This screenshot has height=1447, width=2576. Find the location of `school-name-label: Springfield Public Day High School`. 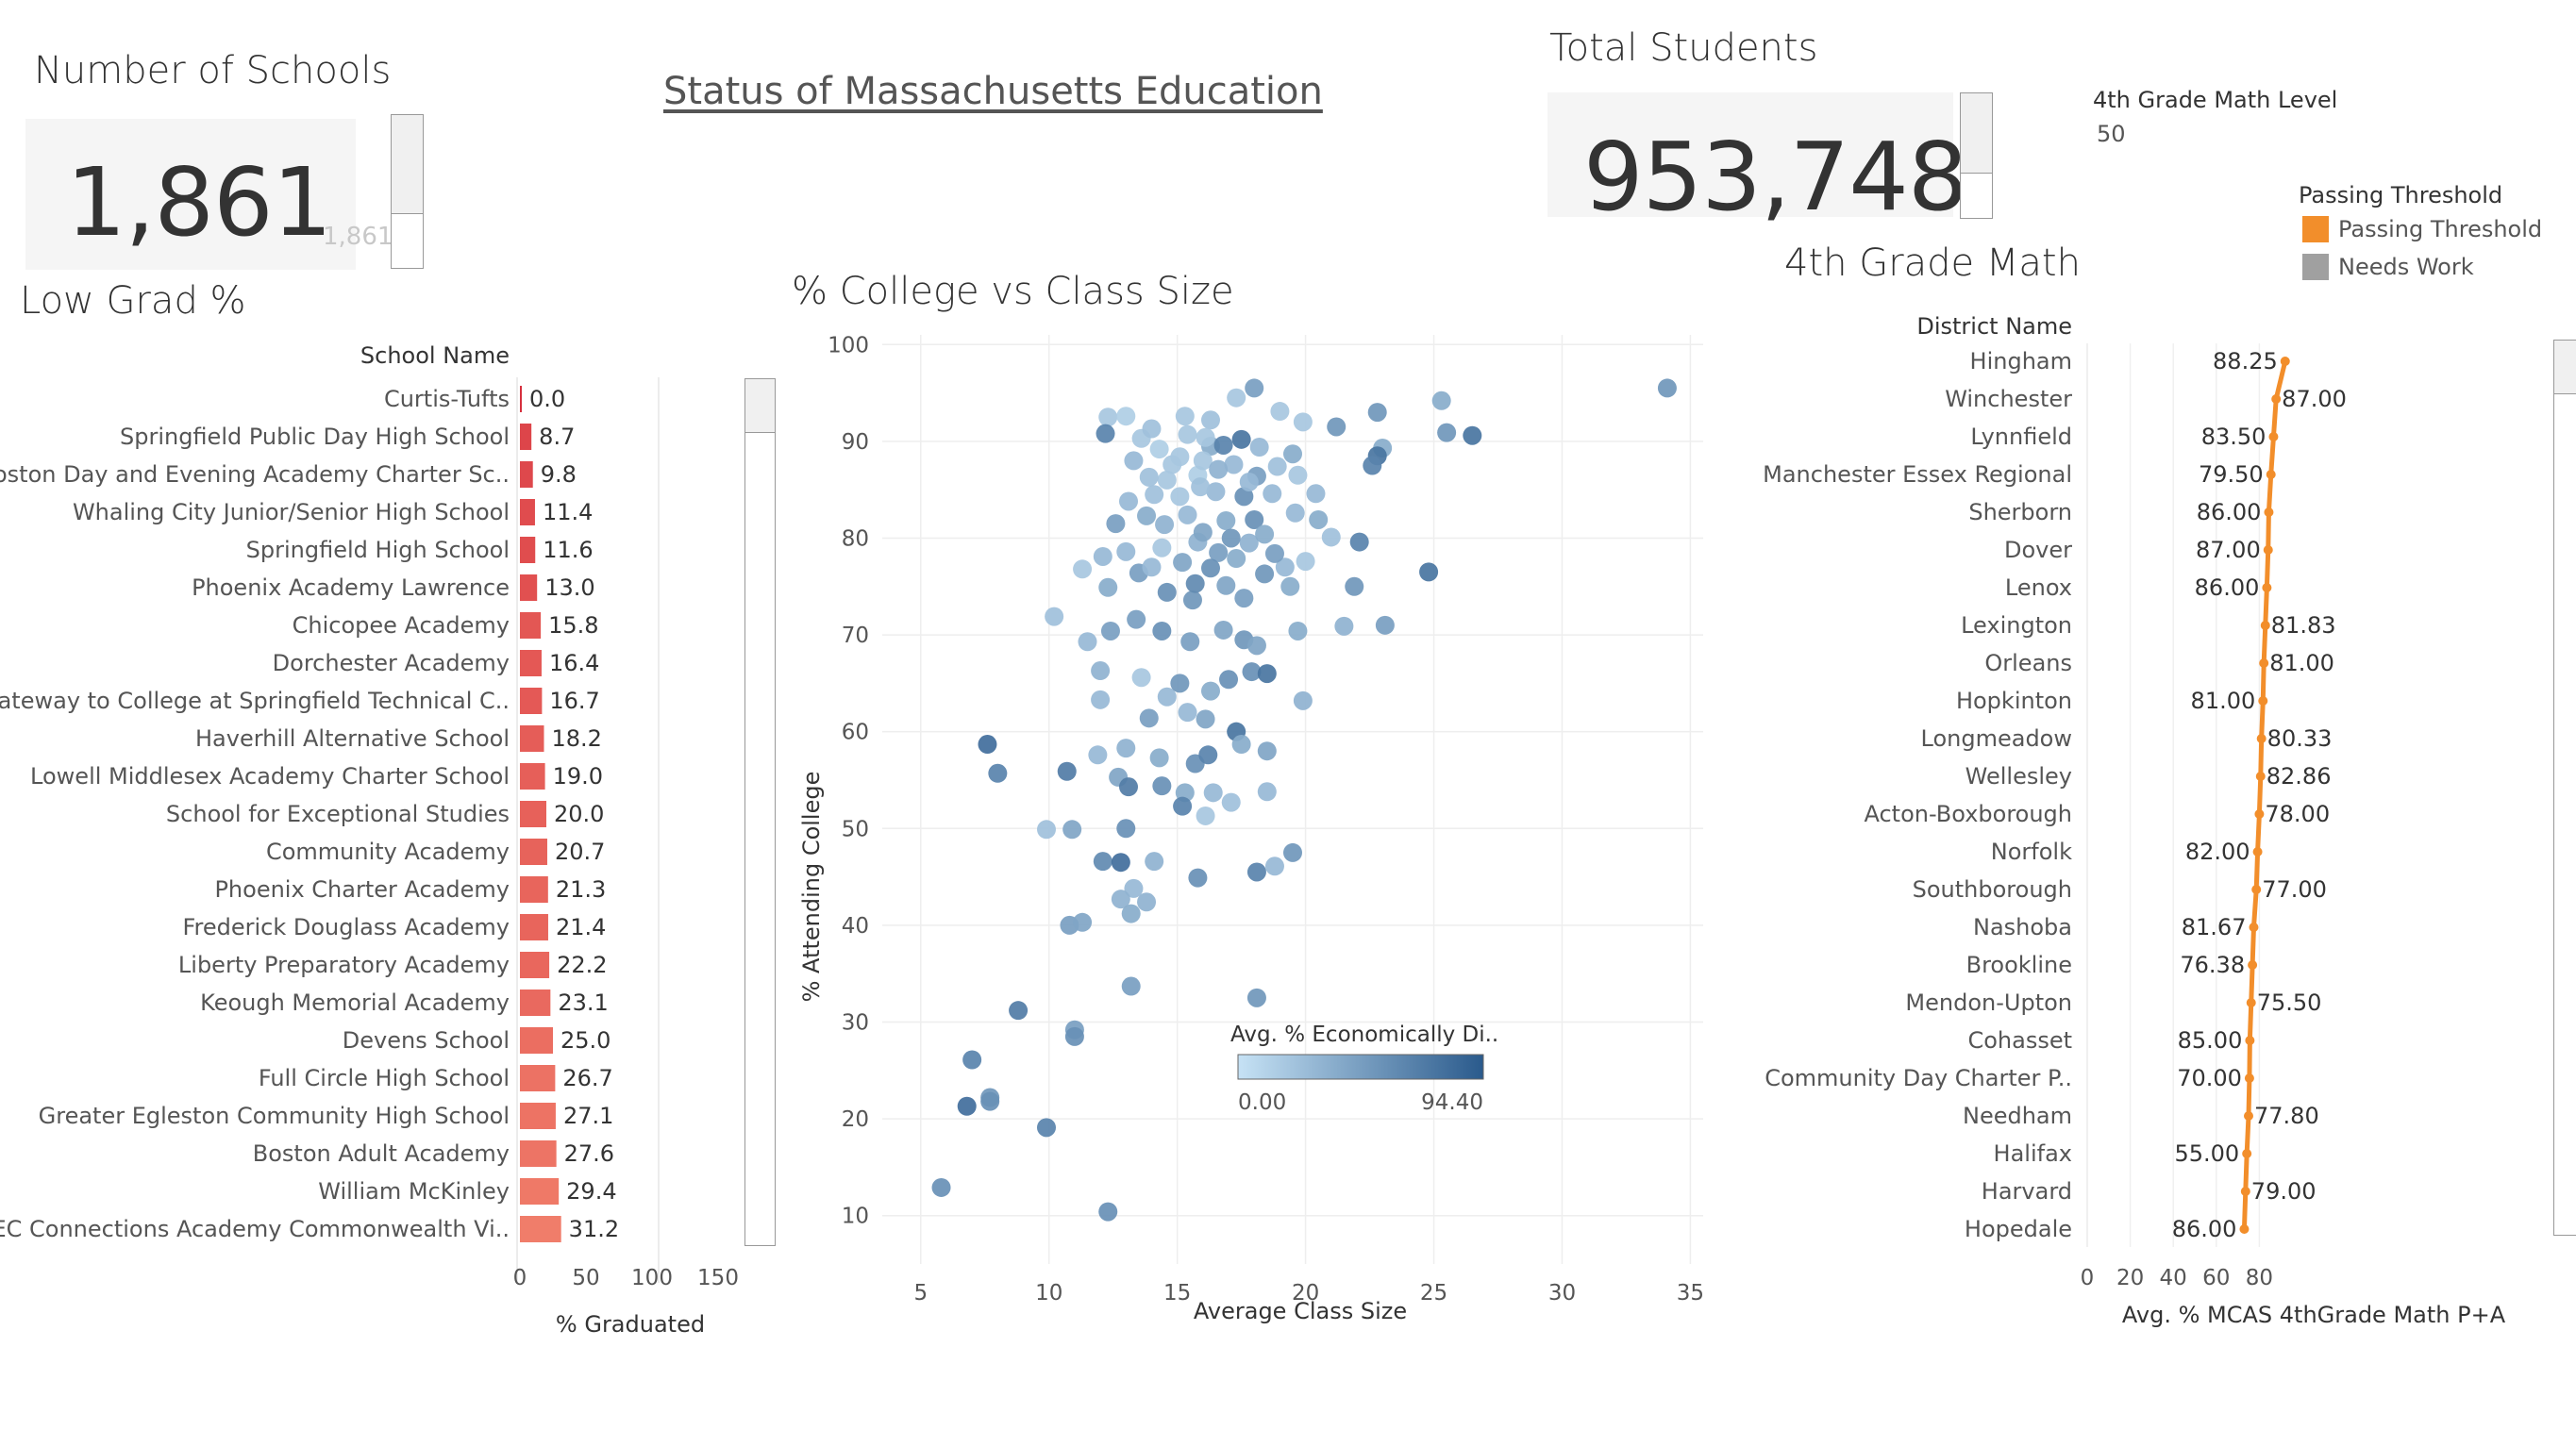

school-name-label: Springfield Public Day High School is located at coordinates (315, 437).